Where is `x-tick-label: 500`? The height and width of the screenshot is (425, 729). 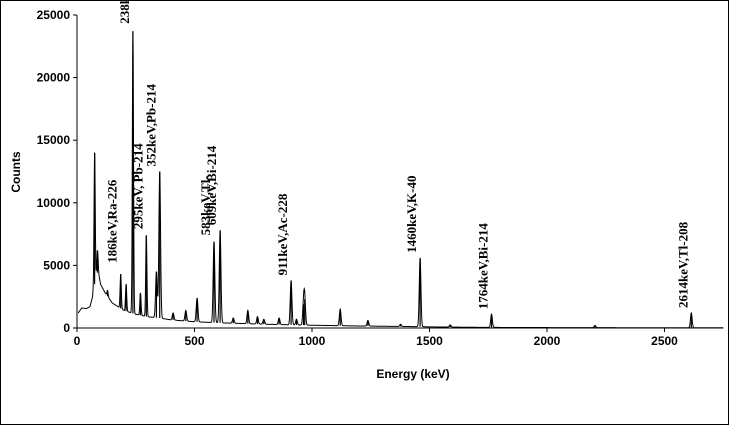 x-tick-label: 500 is located at coordinates (194, 341).